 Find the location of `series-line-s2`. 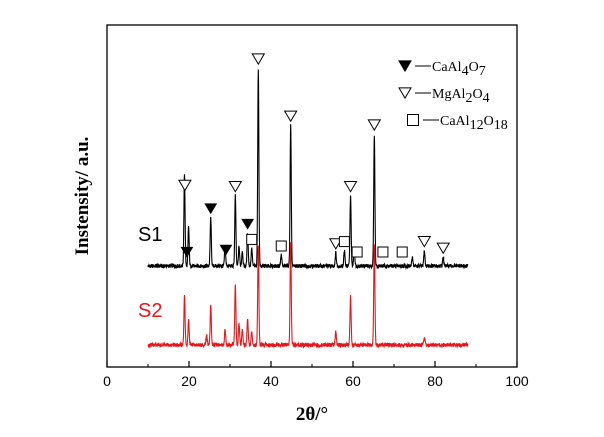

series-line-s2 is located at coordinates (308, 296).